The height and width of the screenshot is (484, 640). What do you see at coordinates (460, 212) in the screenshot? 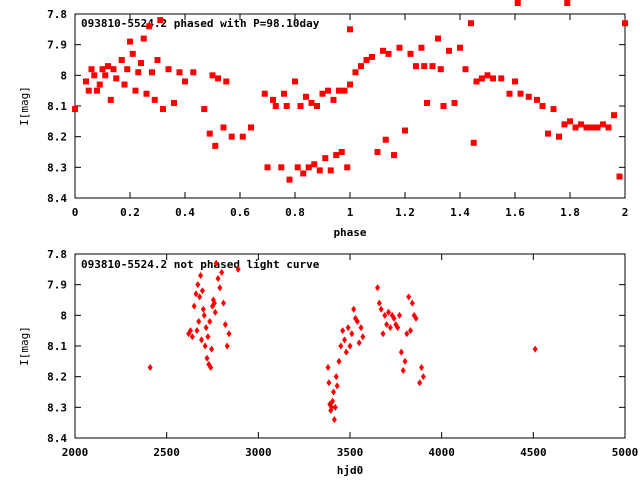
I see `x-tick-label: 1.4` at bounding box center [460, 212].